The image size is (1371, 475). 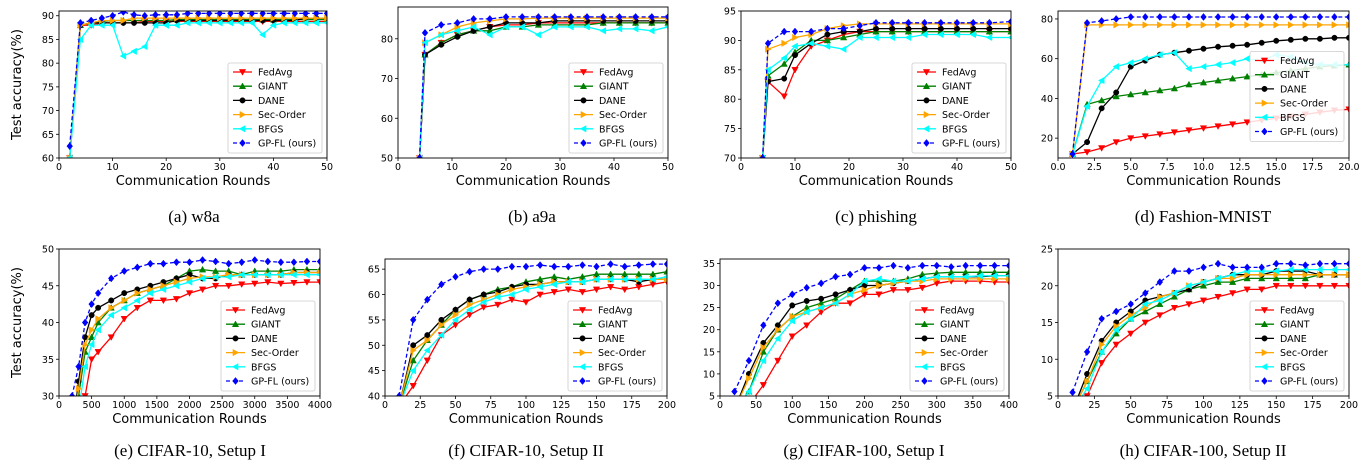 What do you see at coordinates (374, 320) in the screenshot?
I see `y-tick-label: 55` at bounding box center [374, 320].